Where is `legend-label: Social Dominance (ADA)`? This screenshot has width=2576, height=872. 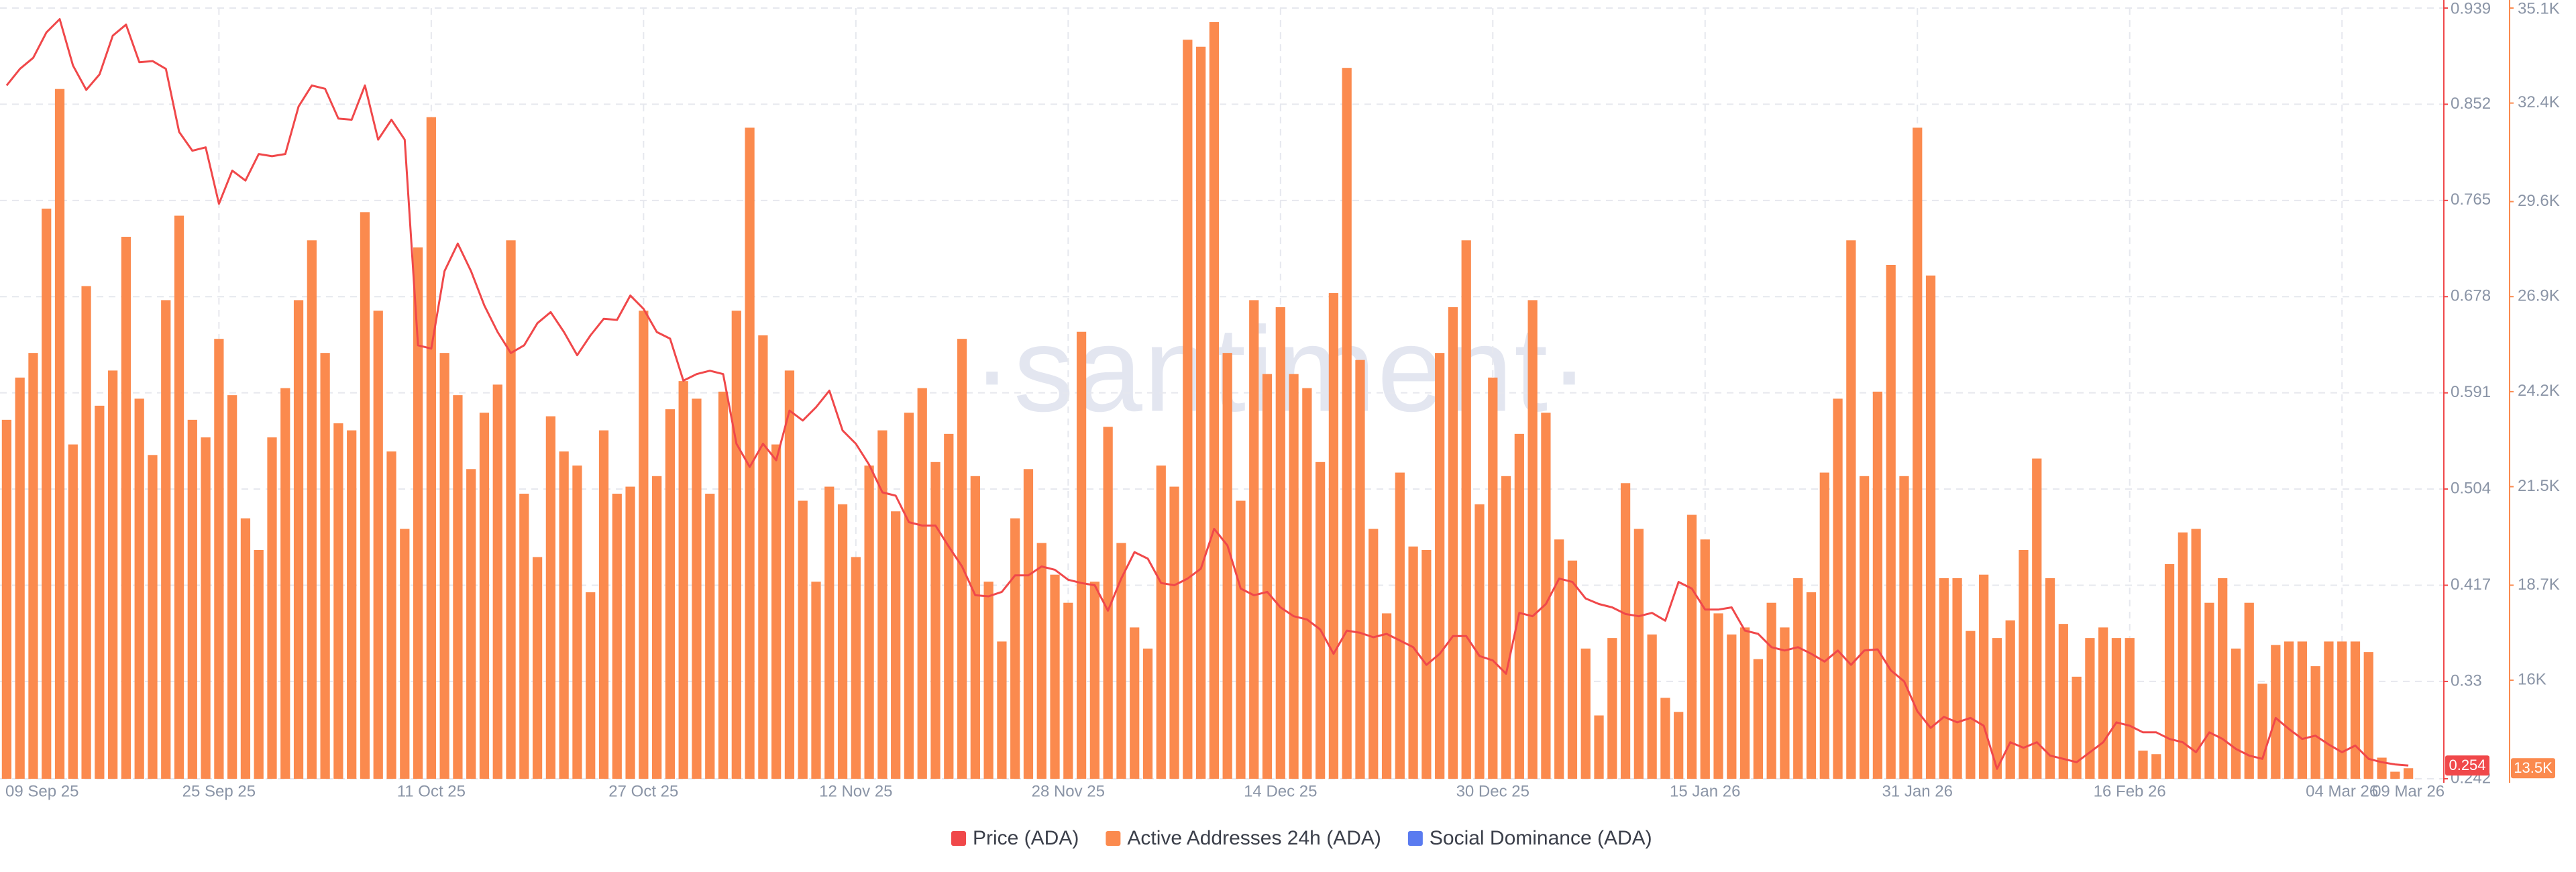
legend-label: Social Dominance (ADA) is located at coordinates (1541, 838).